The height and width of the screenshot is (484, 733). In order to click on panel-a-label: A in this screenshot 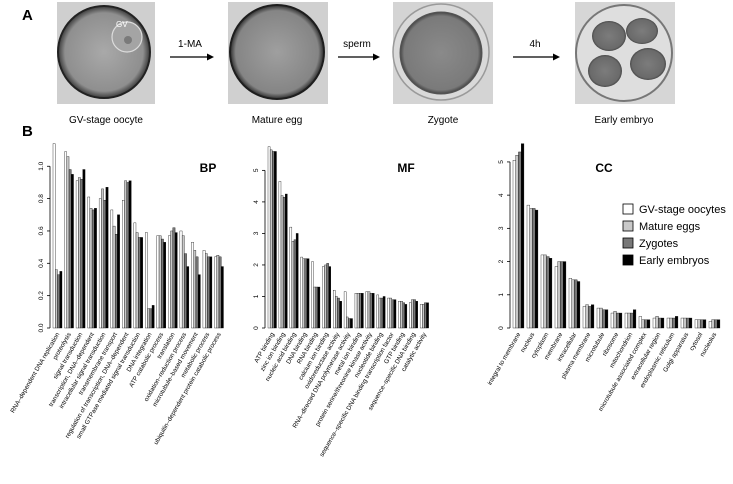, I will do `click(27, 15)`.